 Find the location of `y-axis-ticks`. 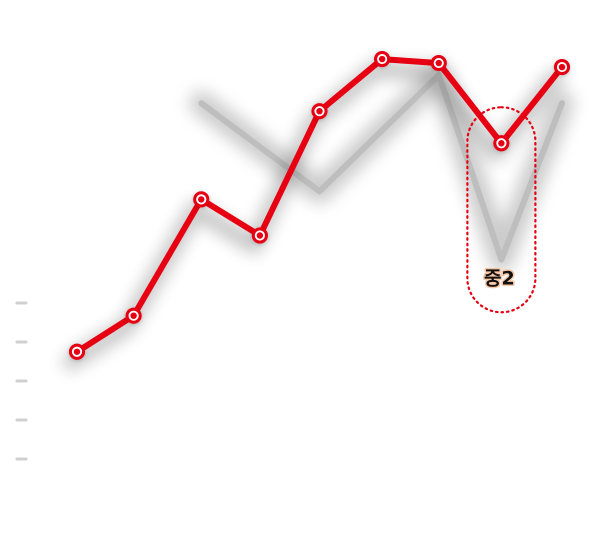

y-axis-ticks is located at coordinates (21, 381).